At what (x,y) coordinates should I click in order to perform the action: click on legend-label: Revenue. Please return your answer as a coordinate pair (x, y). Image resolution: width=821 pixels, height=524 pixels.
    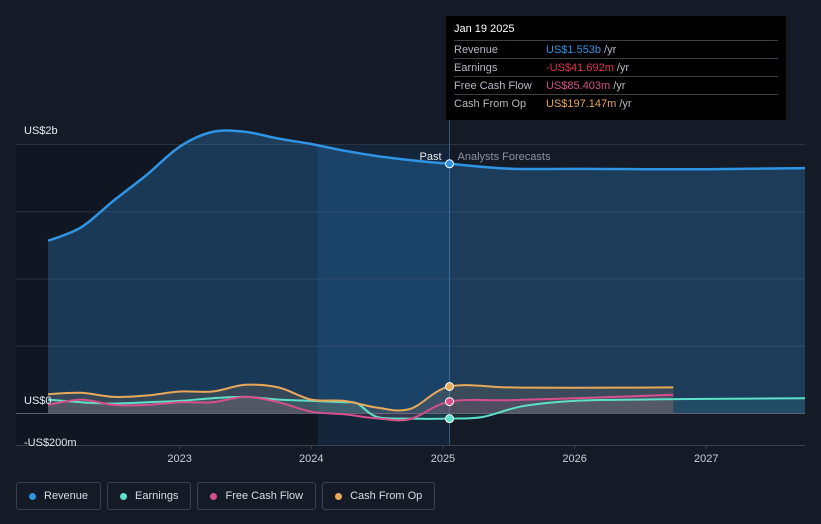
    Looking at the image, I should click on (66, 496).